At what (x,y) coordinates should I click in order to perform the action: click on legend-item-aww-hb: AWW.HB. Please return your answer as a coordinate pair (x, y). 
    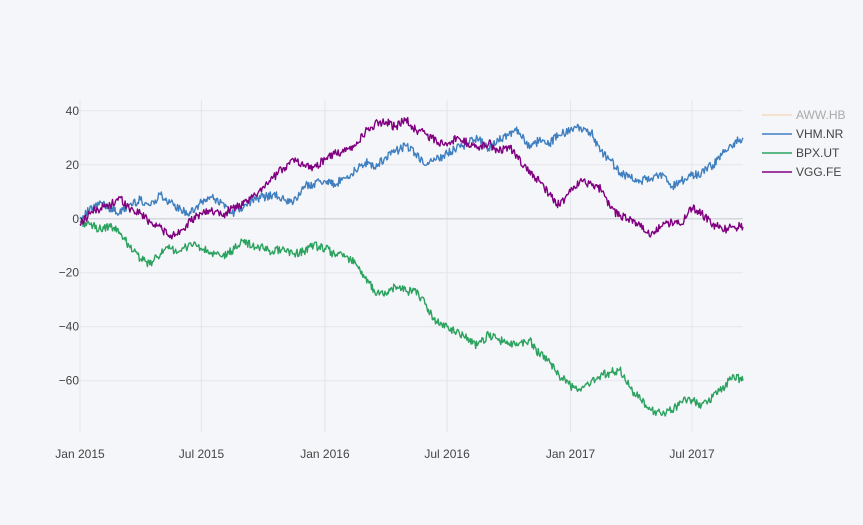
    Looking at the image, I should click on (804, 115).